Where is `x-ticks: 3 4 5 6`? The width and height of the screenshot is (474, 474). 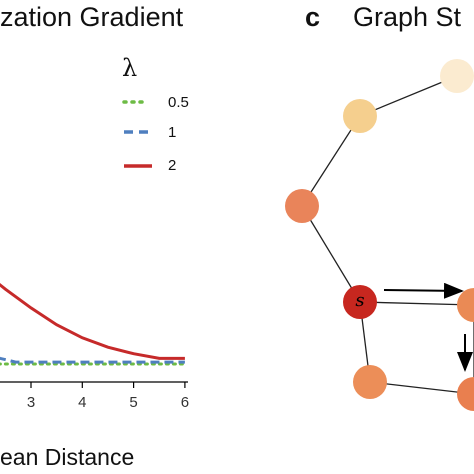 x-ticks: 3 4 5 6 is located at coordinates (108, 396).